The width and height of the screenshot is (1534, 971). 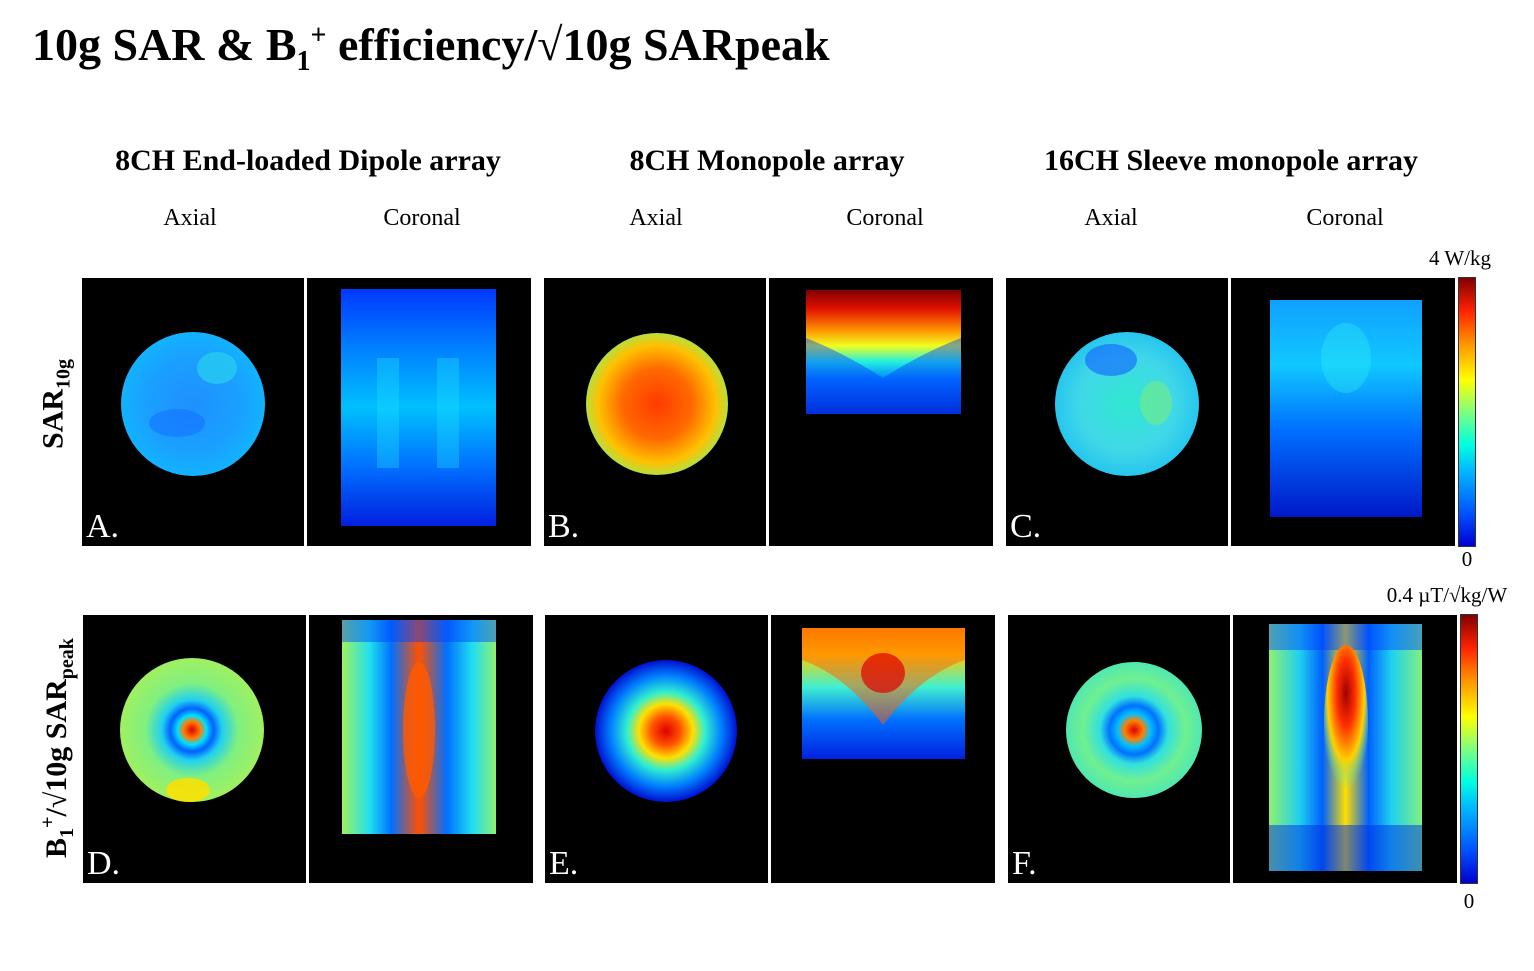 I want to click on view-label-axial-monopole: Axial, so click(x=656, y=218).